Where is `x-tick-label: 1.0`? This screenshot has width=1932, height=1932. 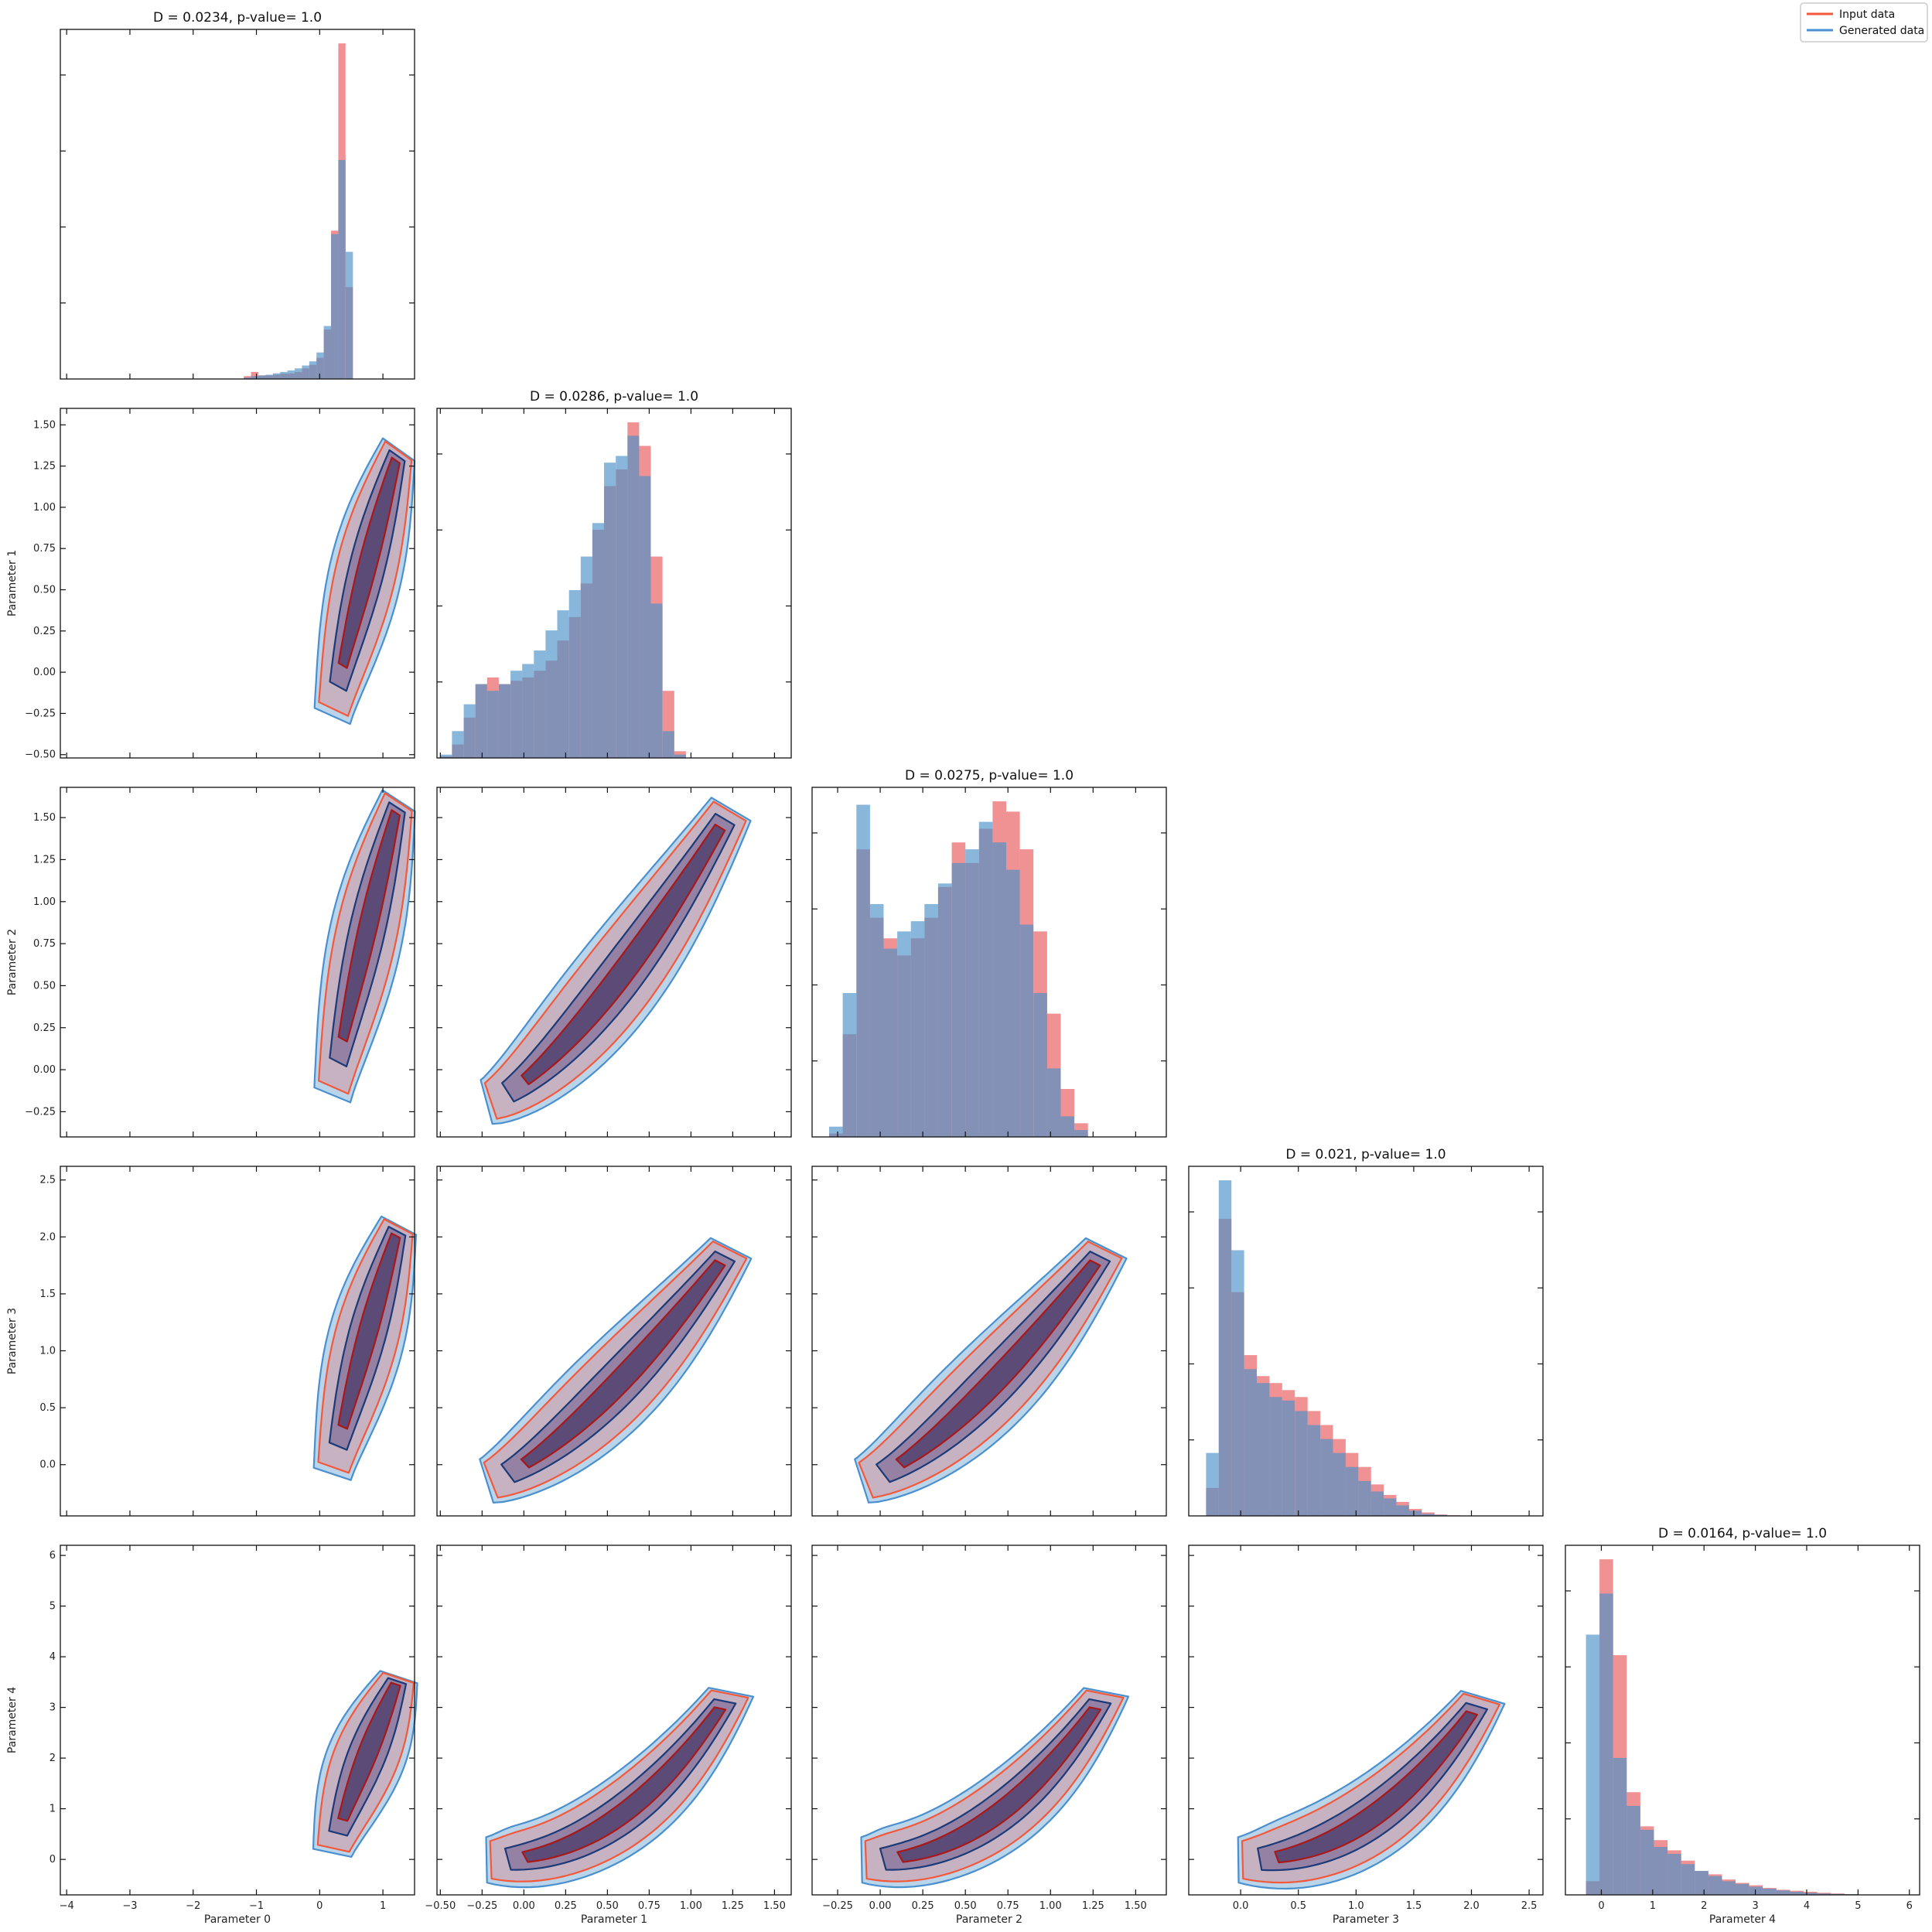
x-tick-label: 1.0 is located at coordinates (1356, 1906).